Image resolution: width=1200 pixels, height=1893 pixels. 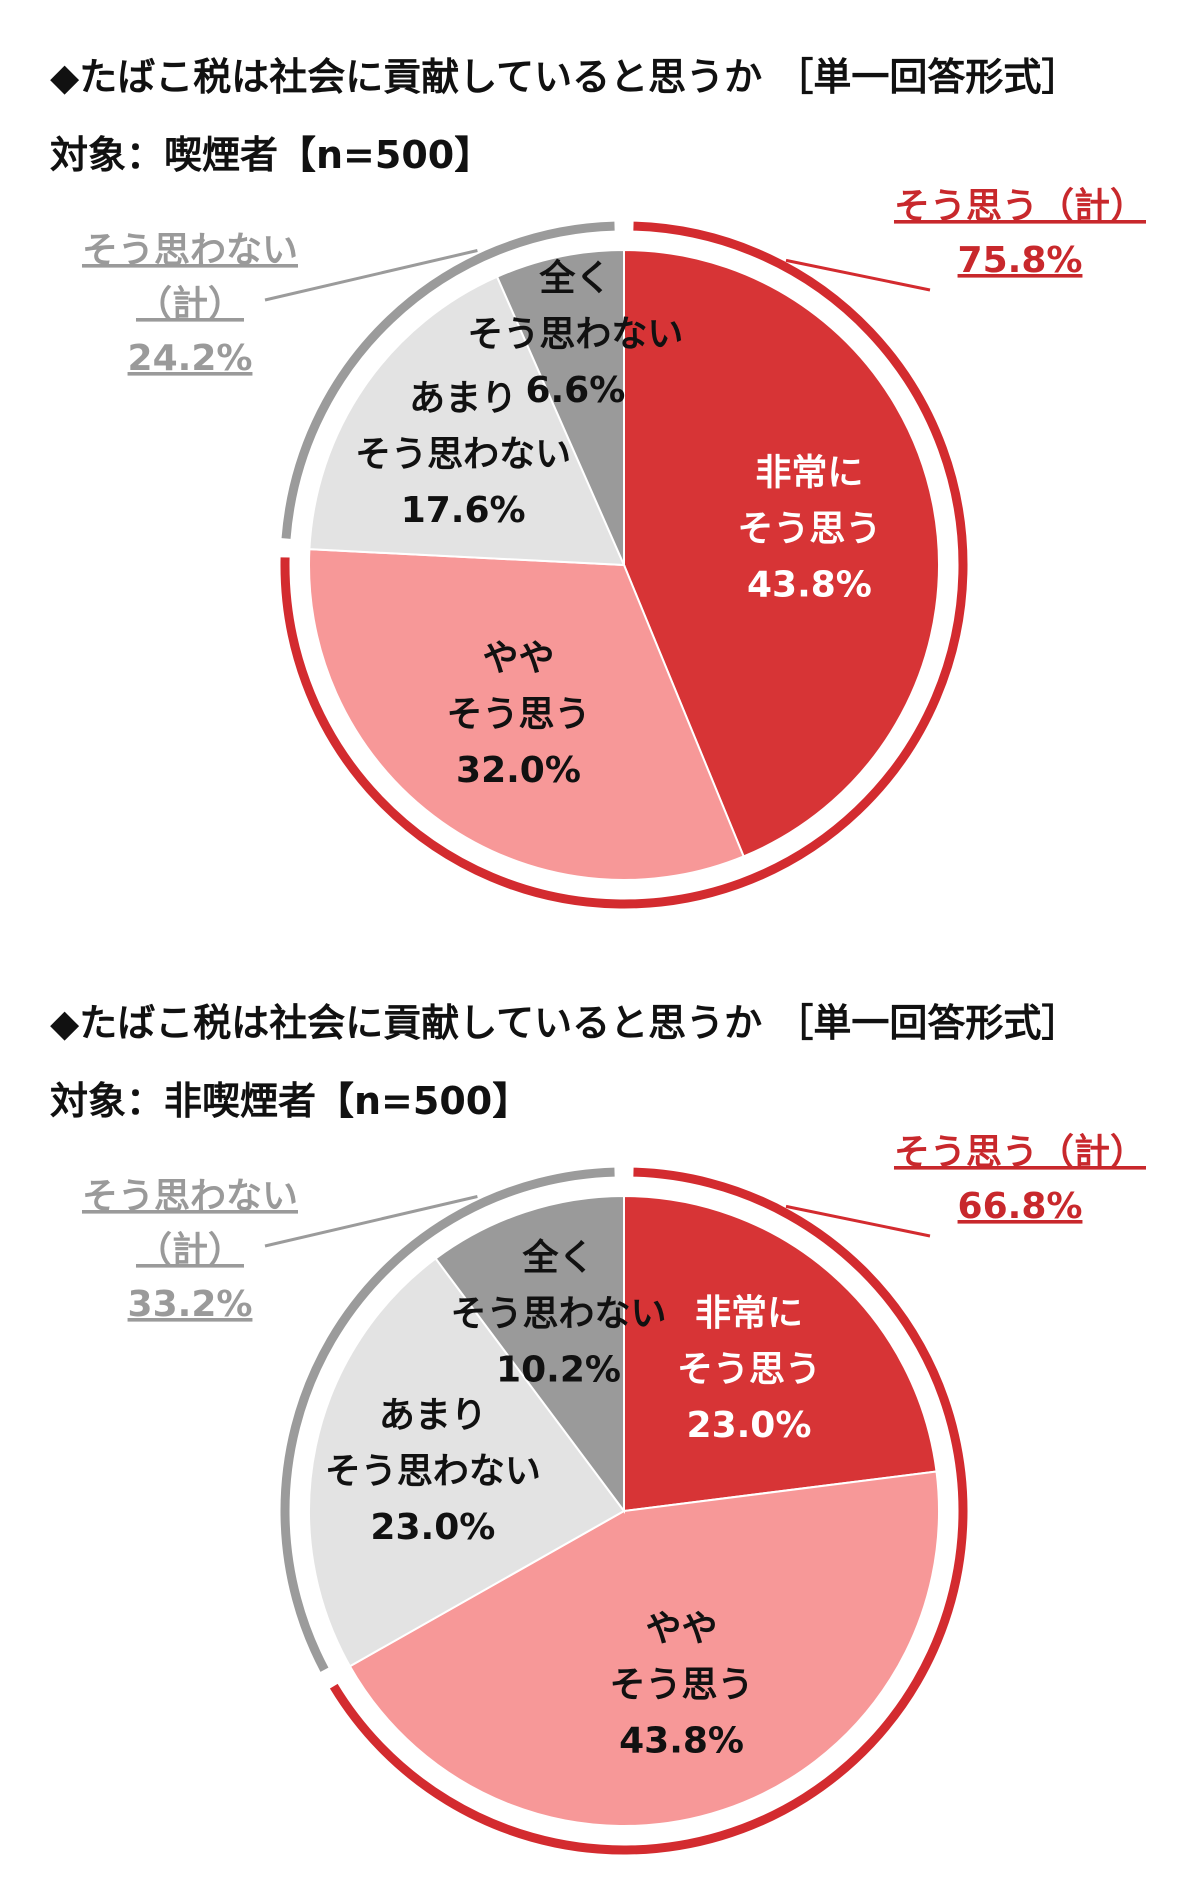 I want to click on slice-very-agree-label: 非常にそう思う 43.8%, so click(x=809, y=528).